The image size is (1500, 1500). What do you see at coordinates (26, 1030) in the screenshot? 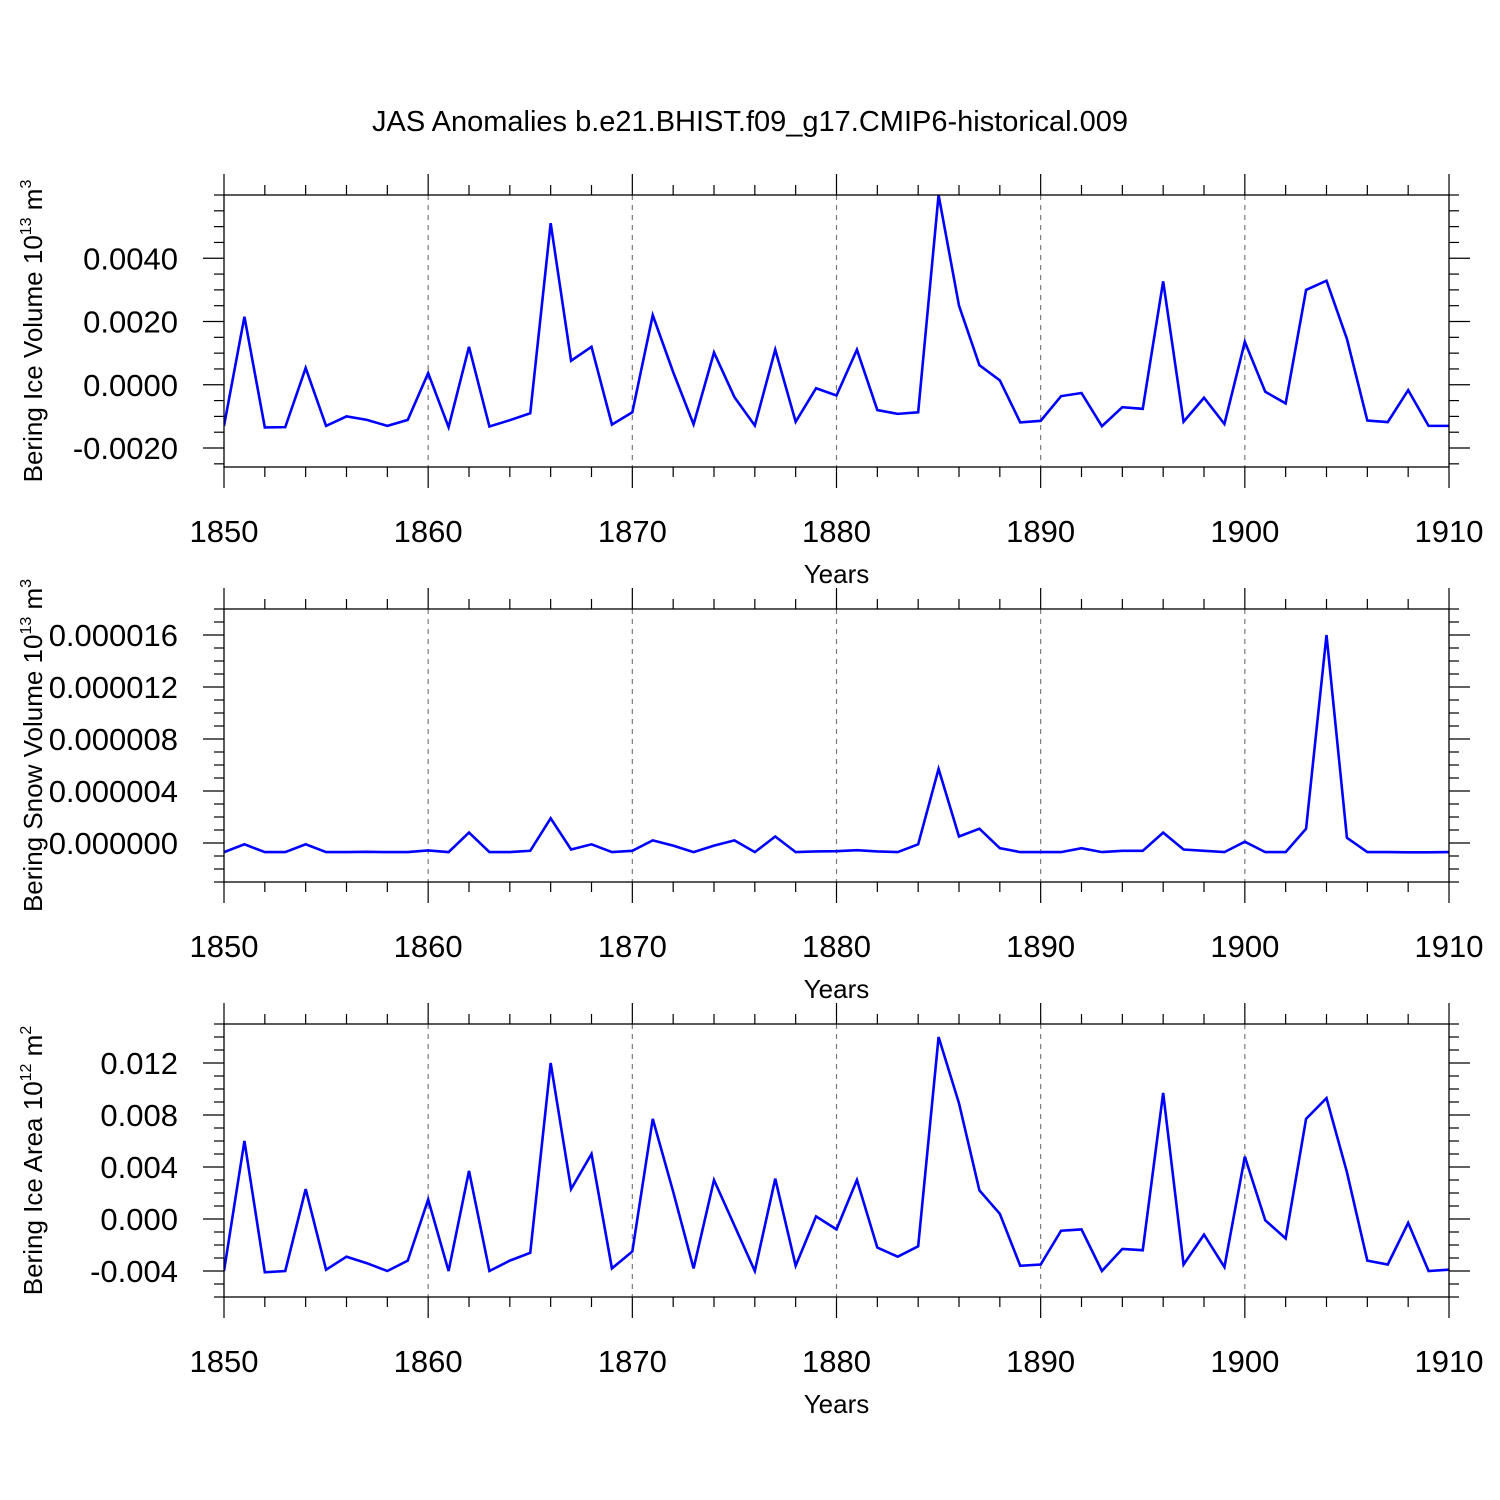
I see `y-axis-label-unit-exponent: 2` at bounding box center [26, 1030].